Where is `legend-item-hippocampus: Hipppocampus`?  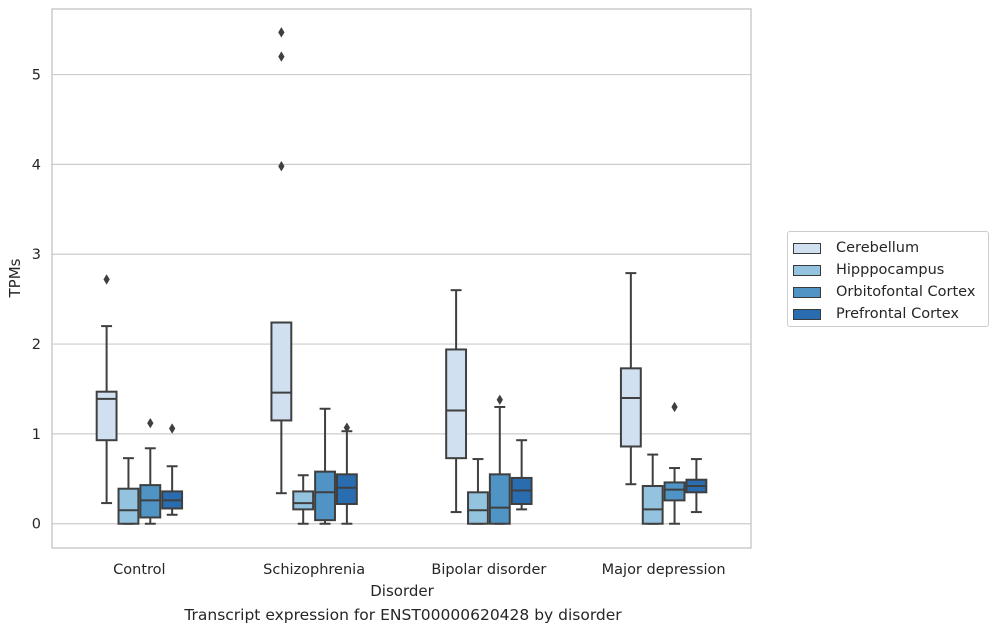
legend-item-hippocampus: Hipppocampus is located at coordinates (888, 270).